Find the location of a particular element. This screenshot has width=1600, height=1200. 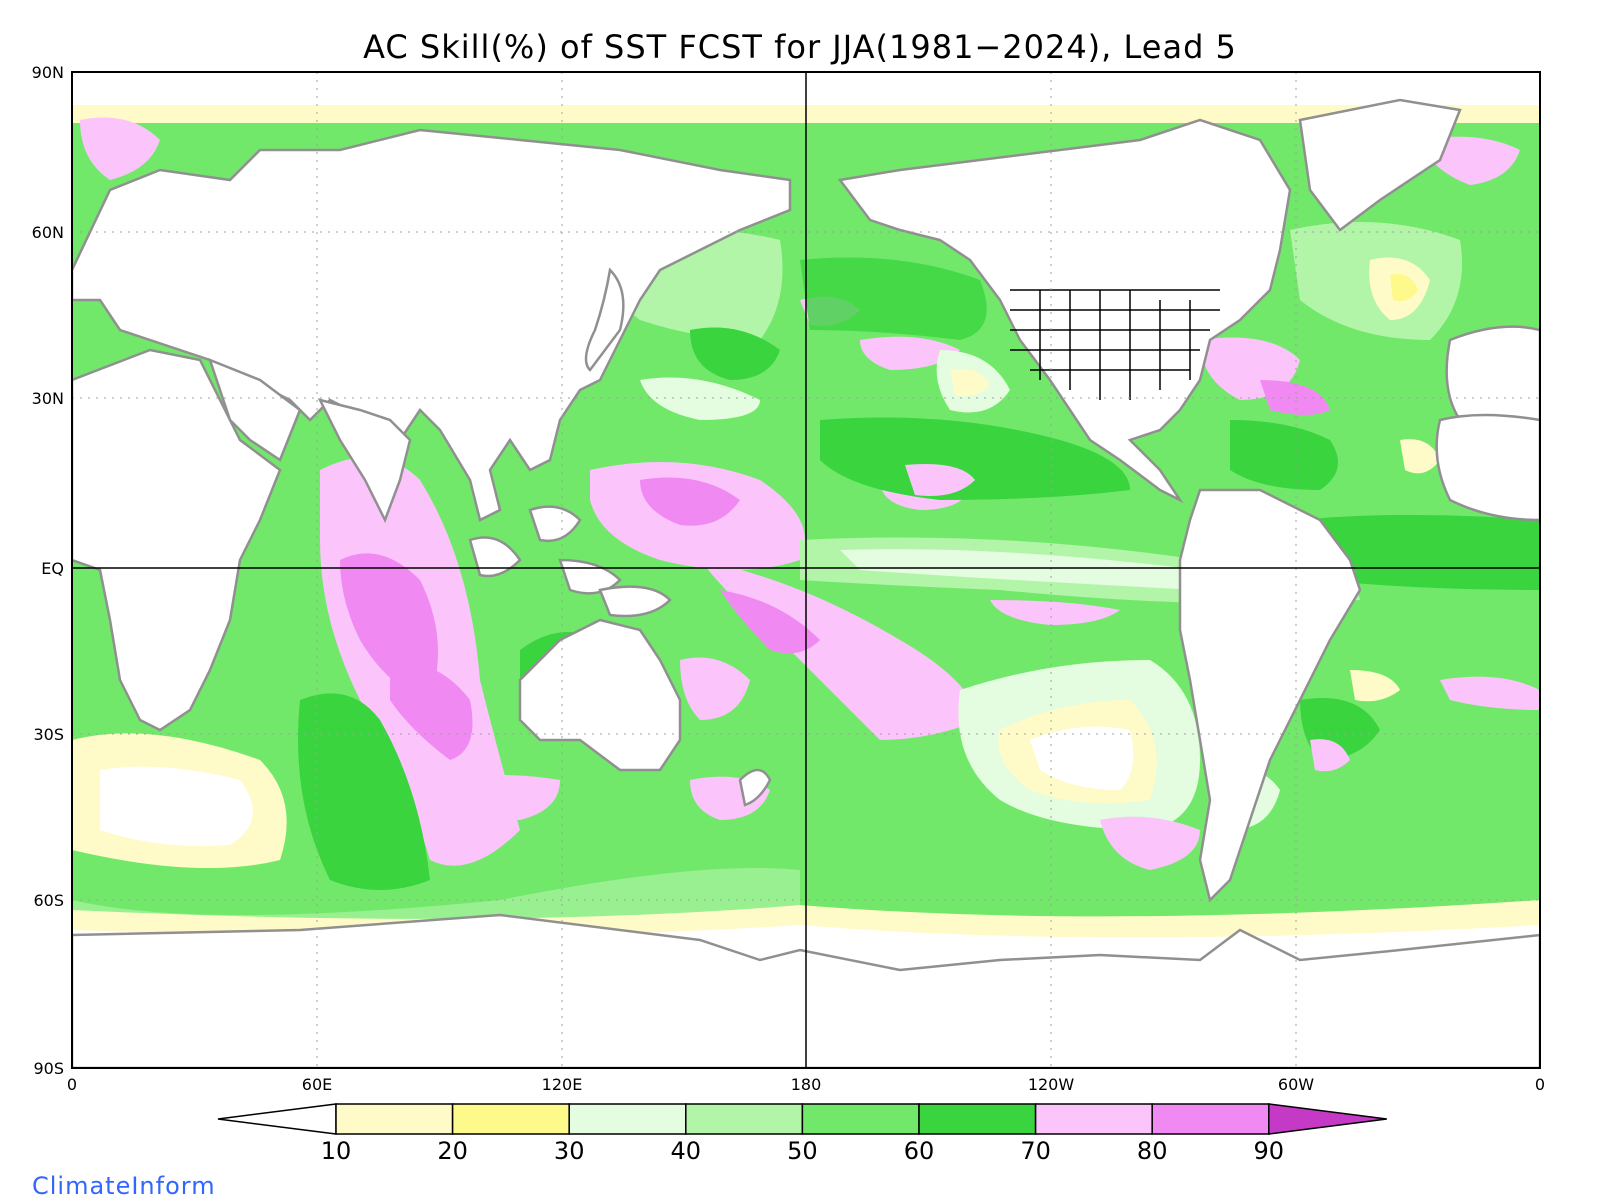

lat-label: 60N is located at coordinates (48, 232).